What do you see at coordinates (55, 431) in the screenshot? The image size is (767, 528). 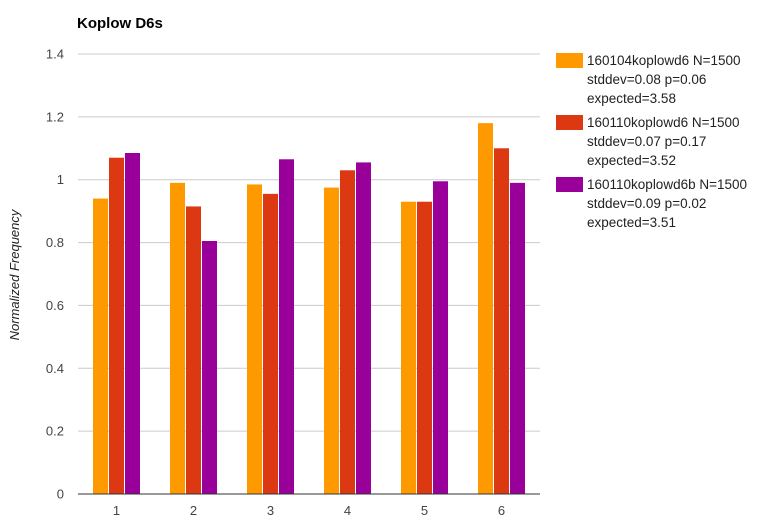 I see `y-tick-label: 0.2` at bounding box center [55, 431].